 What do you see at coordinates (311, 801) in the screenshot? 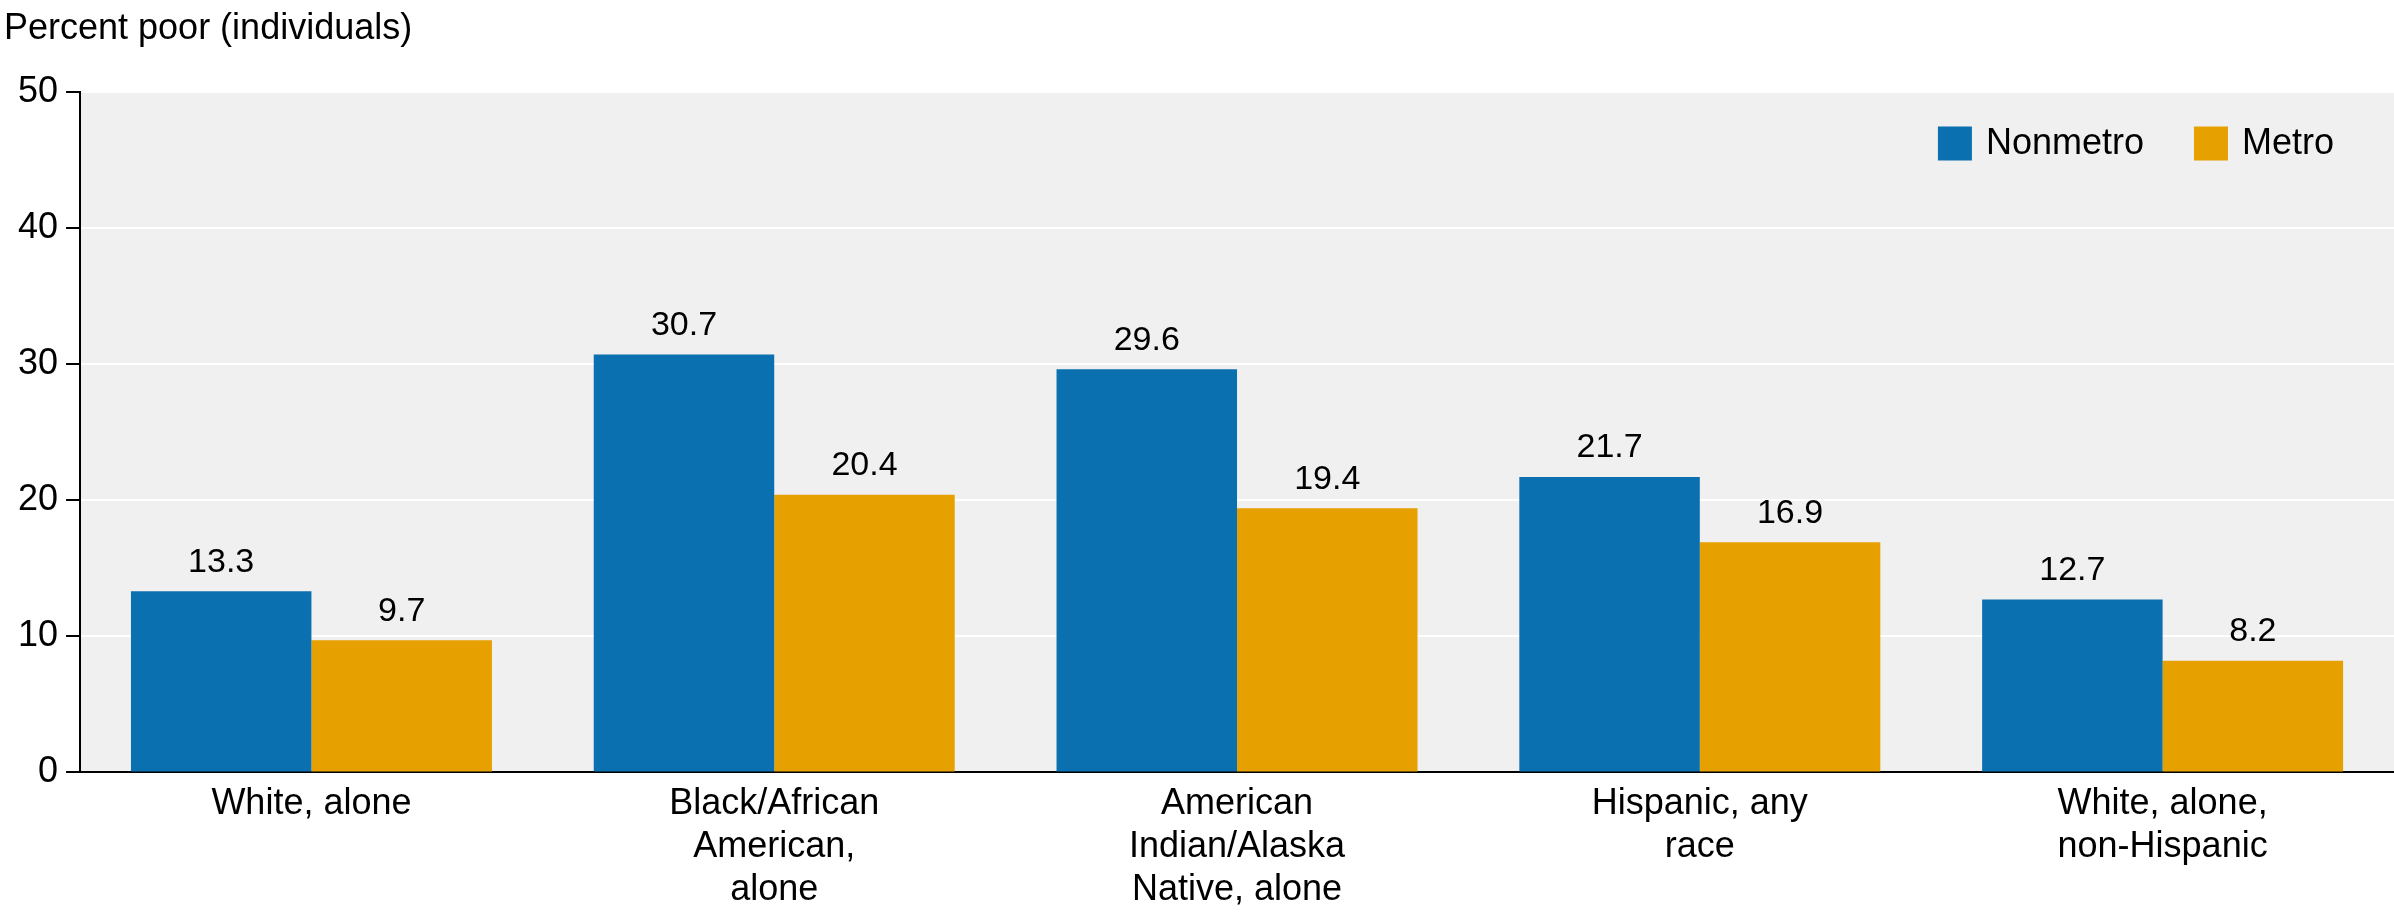
I see `x-tick-label: White, alone` at bounding box center [311, 801].